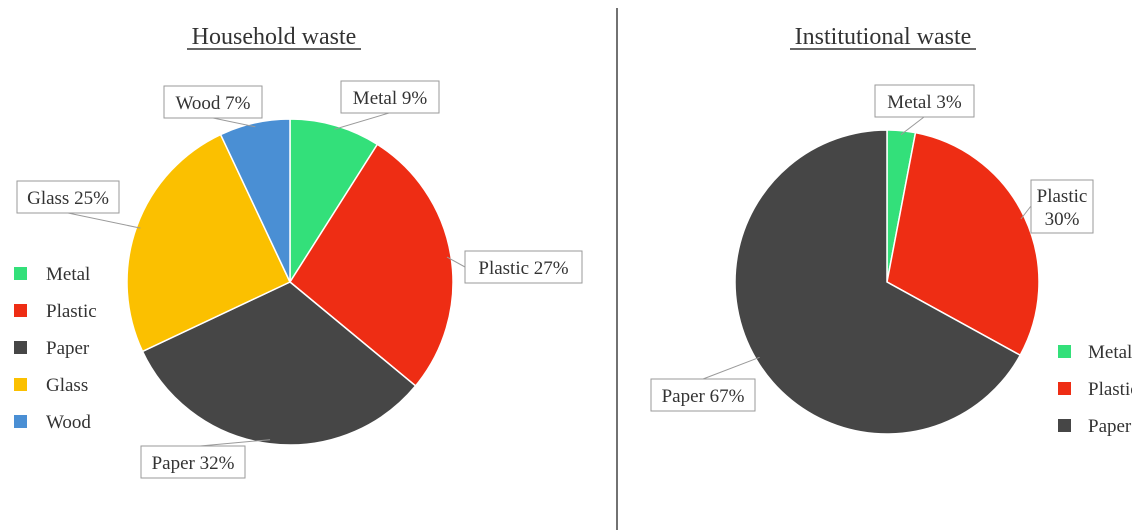 The height and width of the screenshot is (530, 1132). I want to click on household-data-label-paper: Paper 32%, so click(193, 463).